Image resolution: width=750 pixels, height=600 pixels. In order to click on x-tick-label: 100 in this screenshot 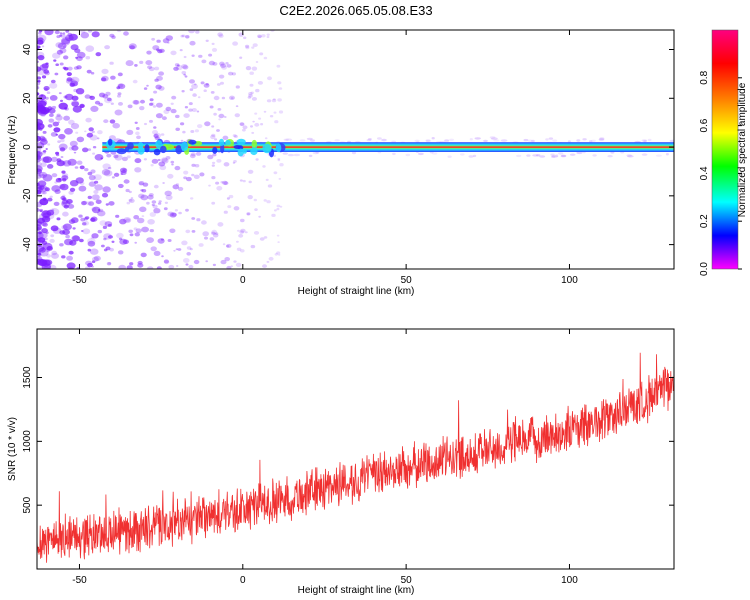, I will do `click(569, 580)`.